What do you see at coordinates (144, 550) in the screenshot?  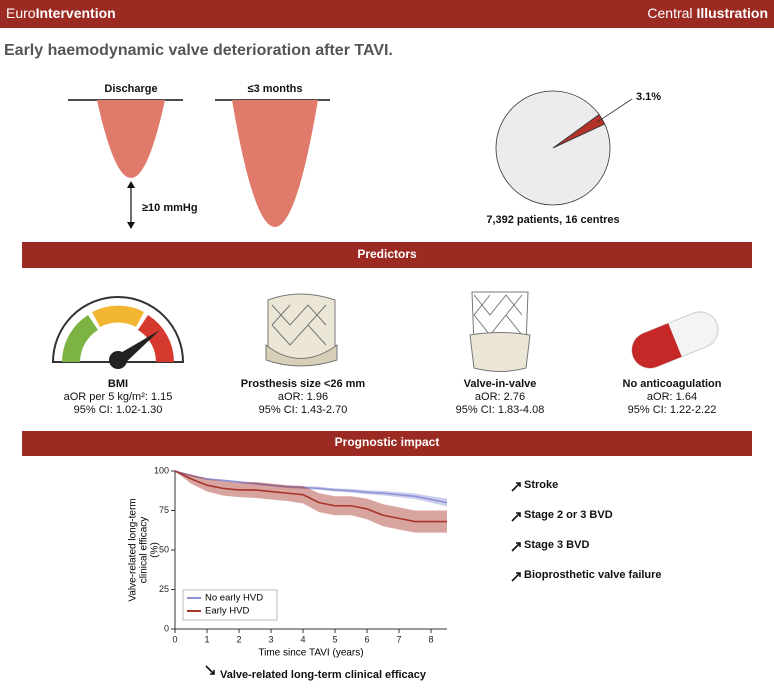 I see `y-axis-label: clinical efficacy` at bounding box center [144, 550].